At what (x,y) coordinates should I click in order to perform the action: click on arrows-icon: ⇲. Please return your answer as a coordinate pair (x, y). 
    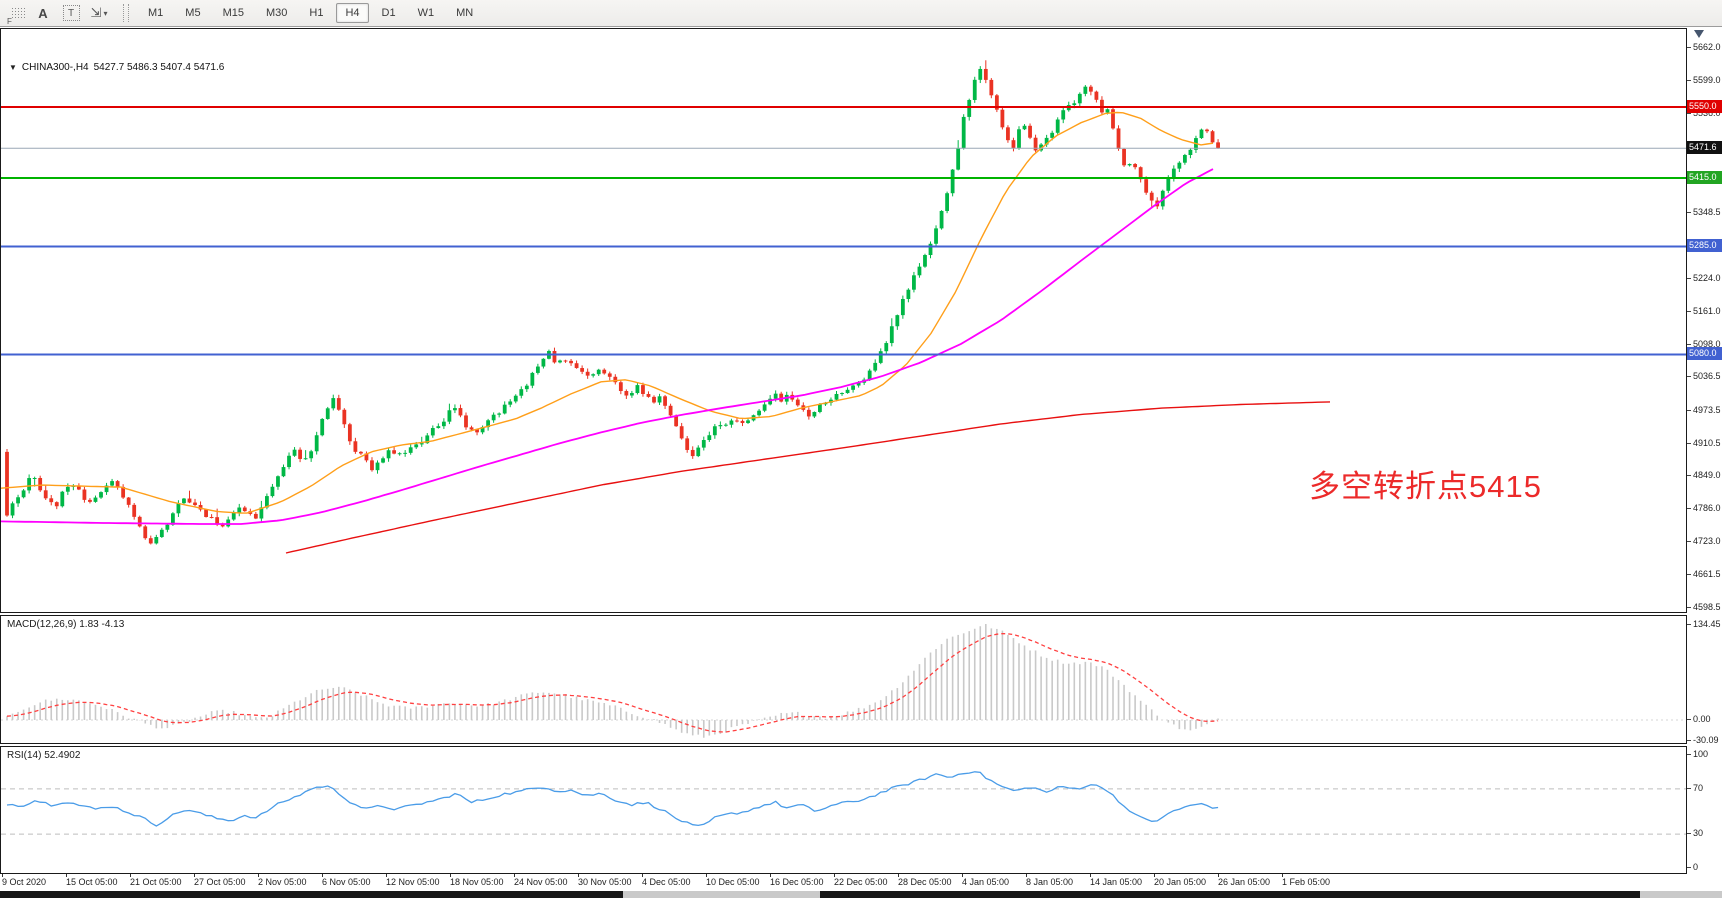
    Looking at the image, I should click on (96, 12).